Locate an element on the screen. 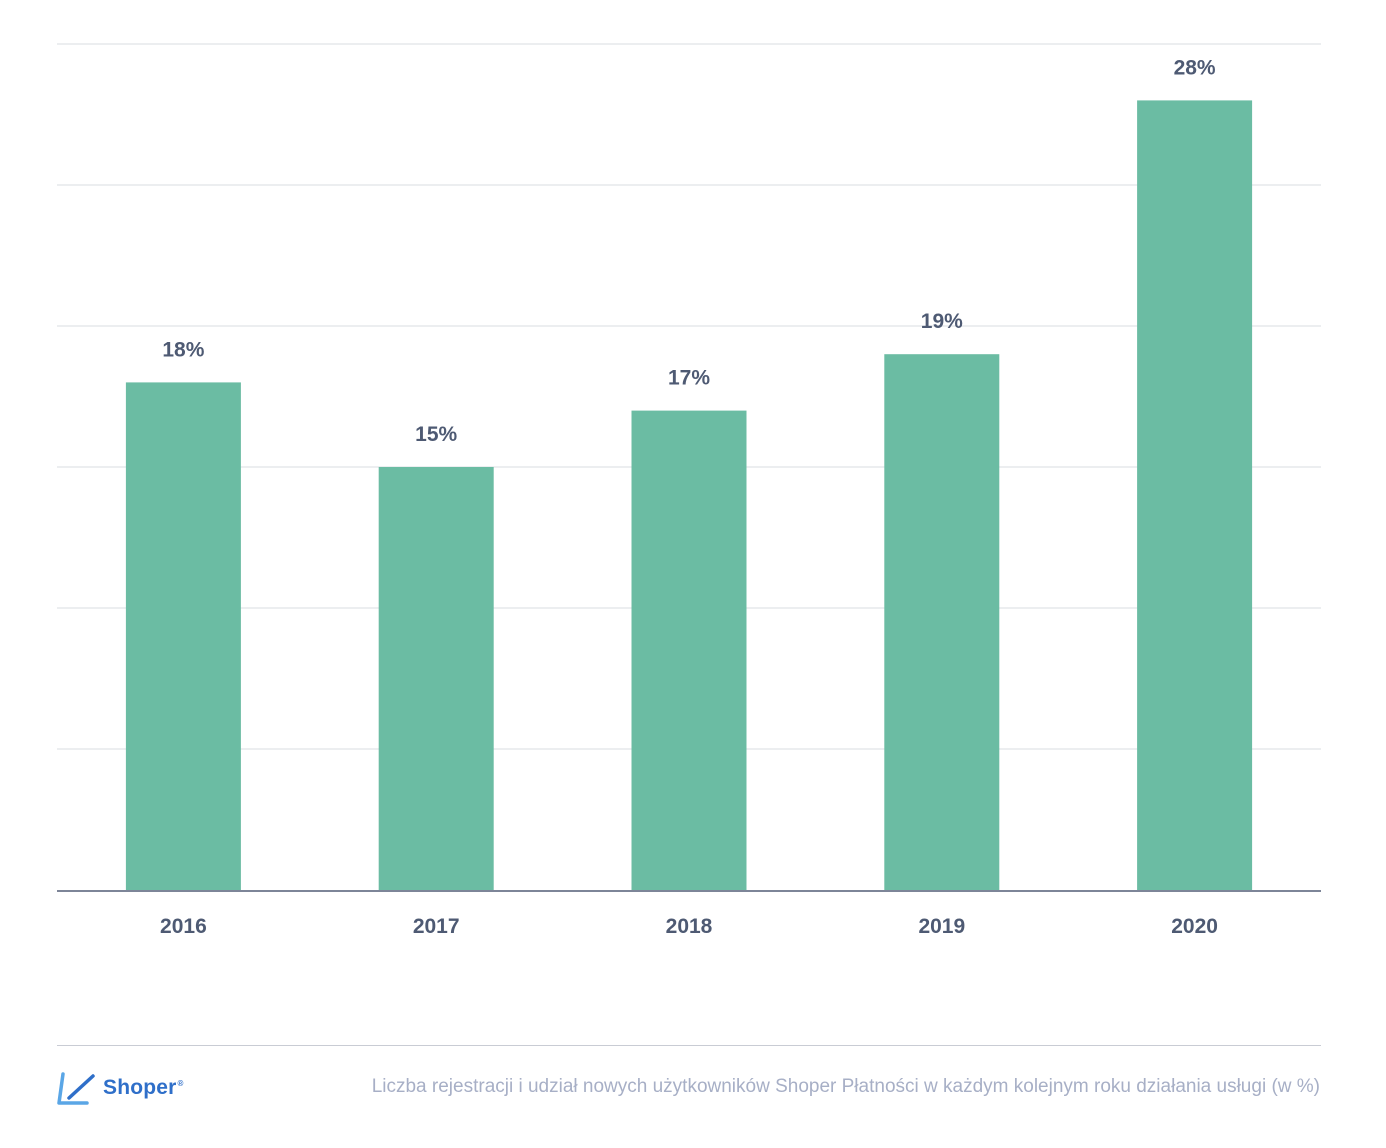  x-tick-label-2018: 2018 is located at coordinates (689, 926).